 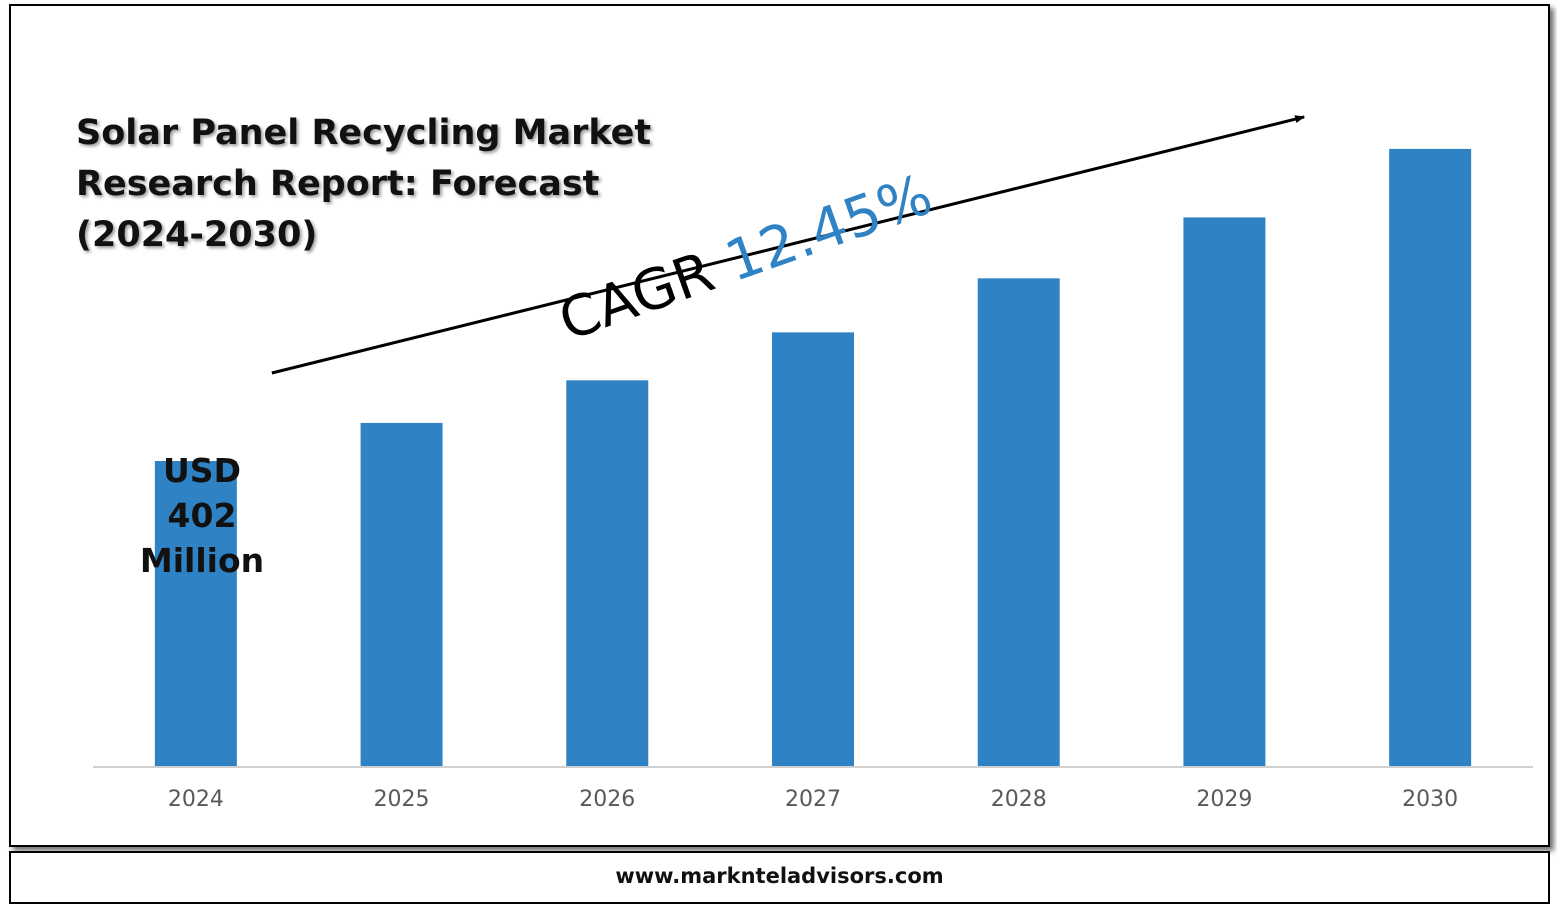 I want to click on x-tick-label-2024: 2024, so click(x=196, y=799).